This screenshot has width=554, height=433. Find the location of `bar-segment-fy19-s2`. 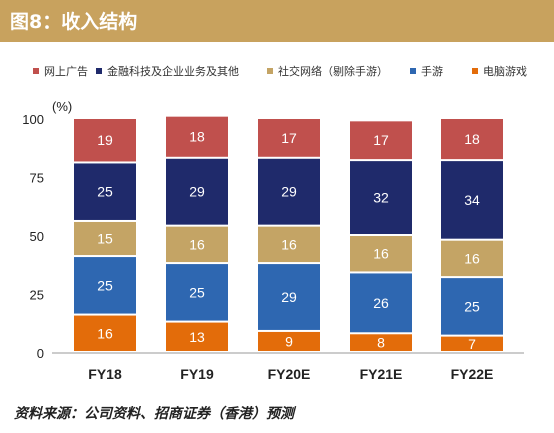

bar-segment-fy19-s2 is located at coordinates (197, 244).